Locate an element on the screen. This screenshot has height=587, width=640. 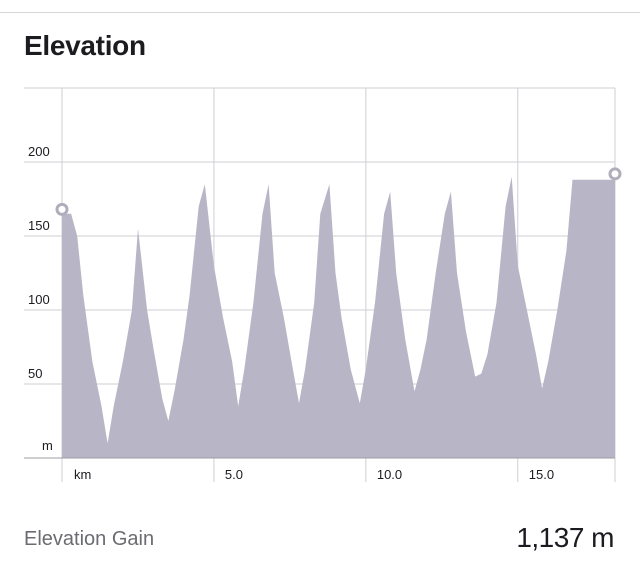
elevation-gain-label: Elevation Gain is located at coordinates (89, 539).